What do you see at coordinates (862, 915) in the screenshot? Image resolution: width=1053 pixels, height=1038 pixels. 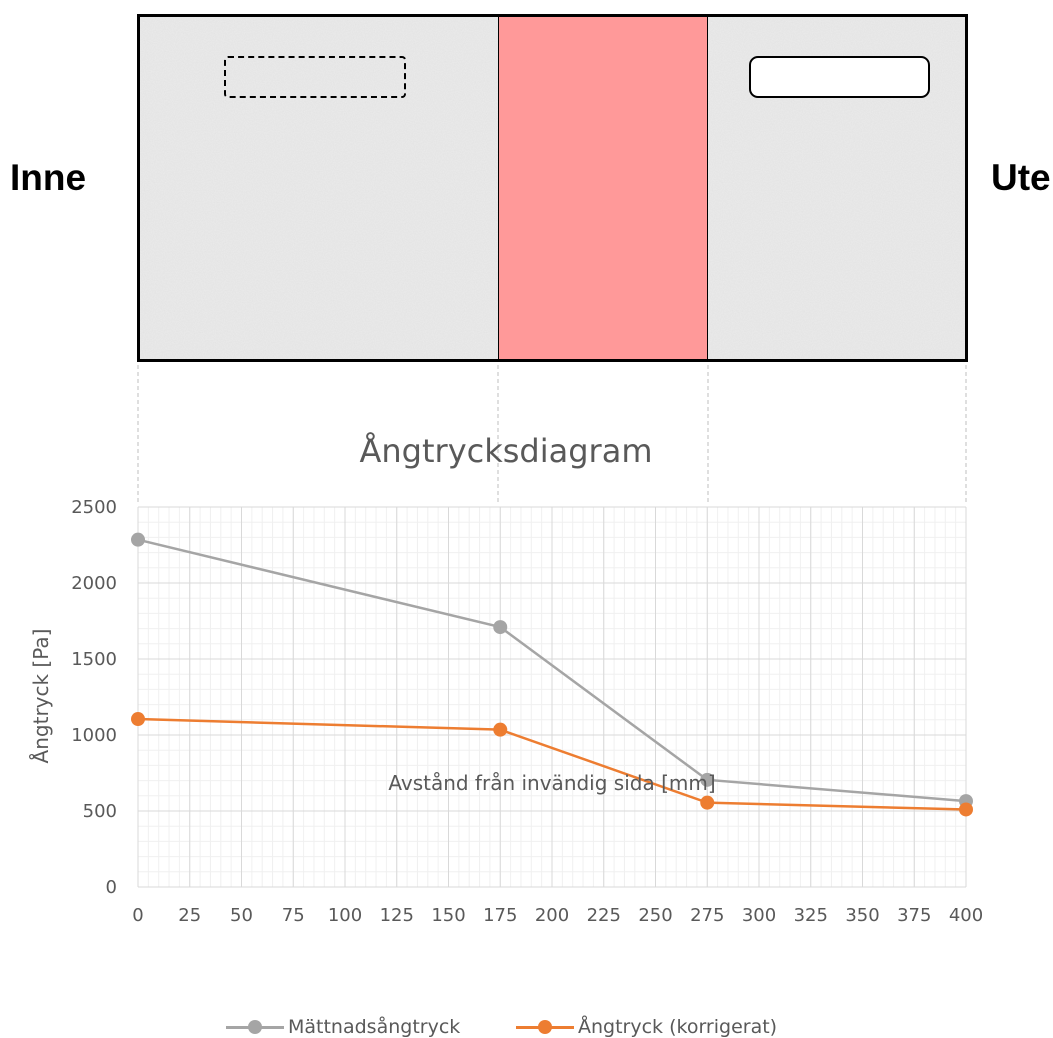 I see `x-tick-label: 350` at bounding box center [862, 915].